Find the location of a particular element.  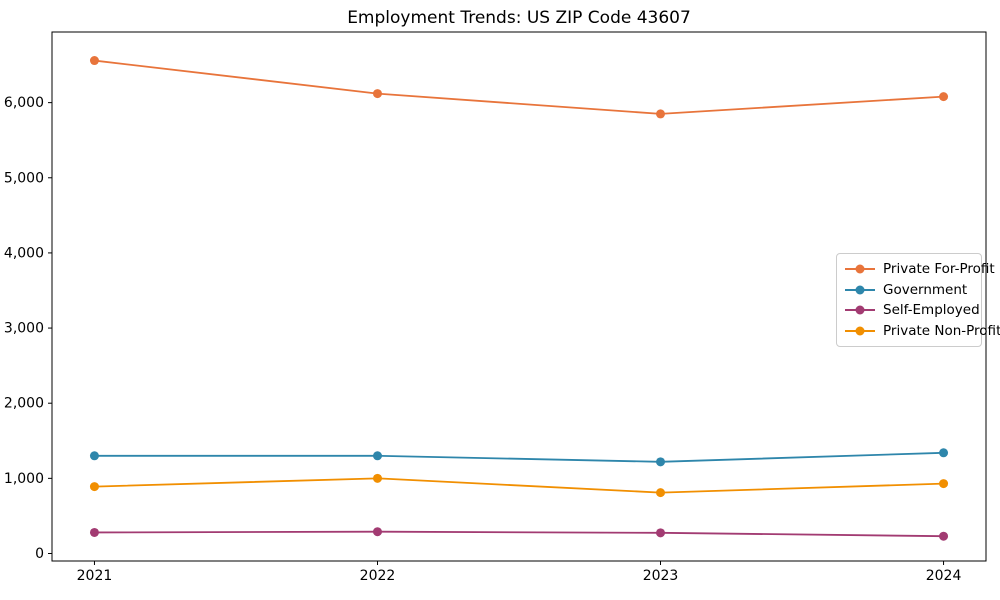

y-axis-tick-label: 0 is located at coordinates (39, 554).